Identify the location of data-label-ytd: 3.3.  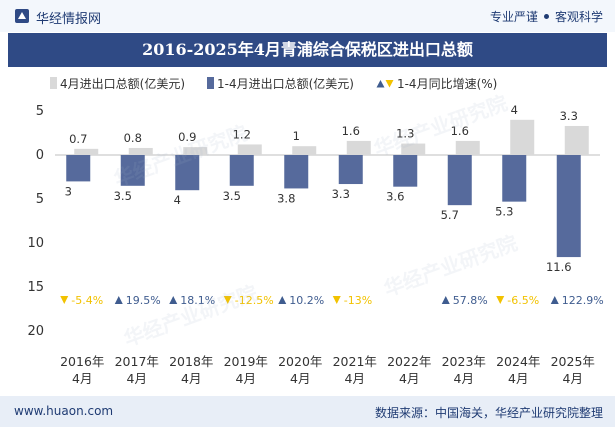
(341, 194).